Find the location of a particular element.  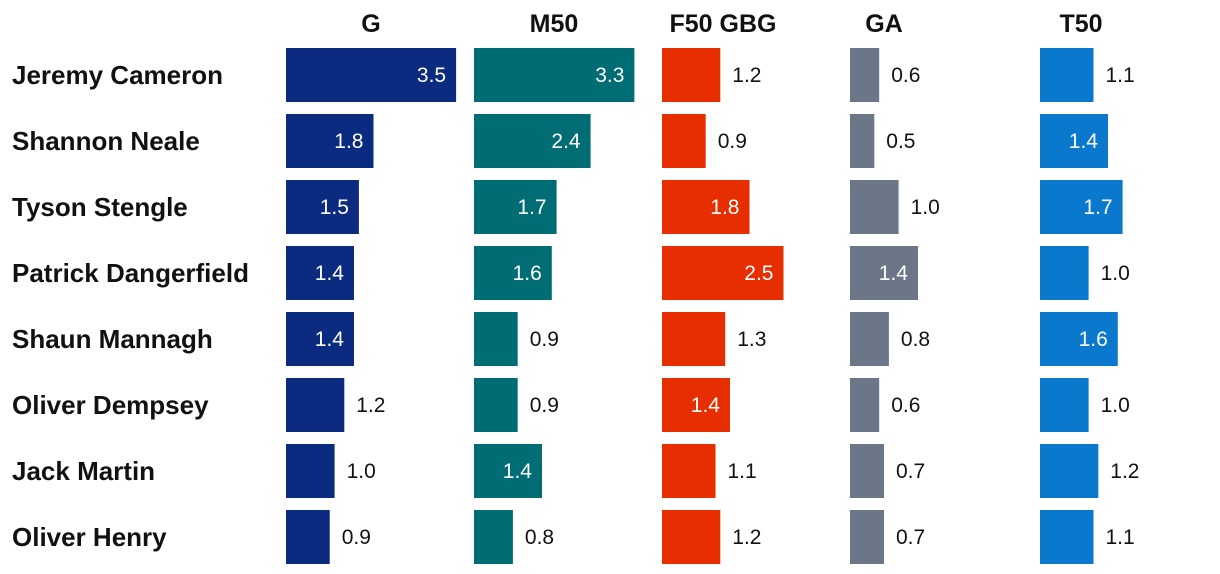

value-label-f50-gbg-patrick-dangerfield: 2.5 is located at coordinates (758, 273).